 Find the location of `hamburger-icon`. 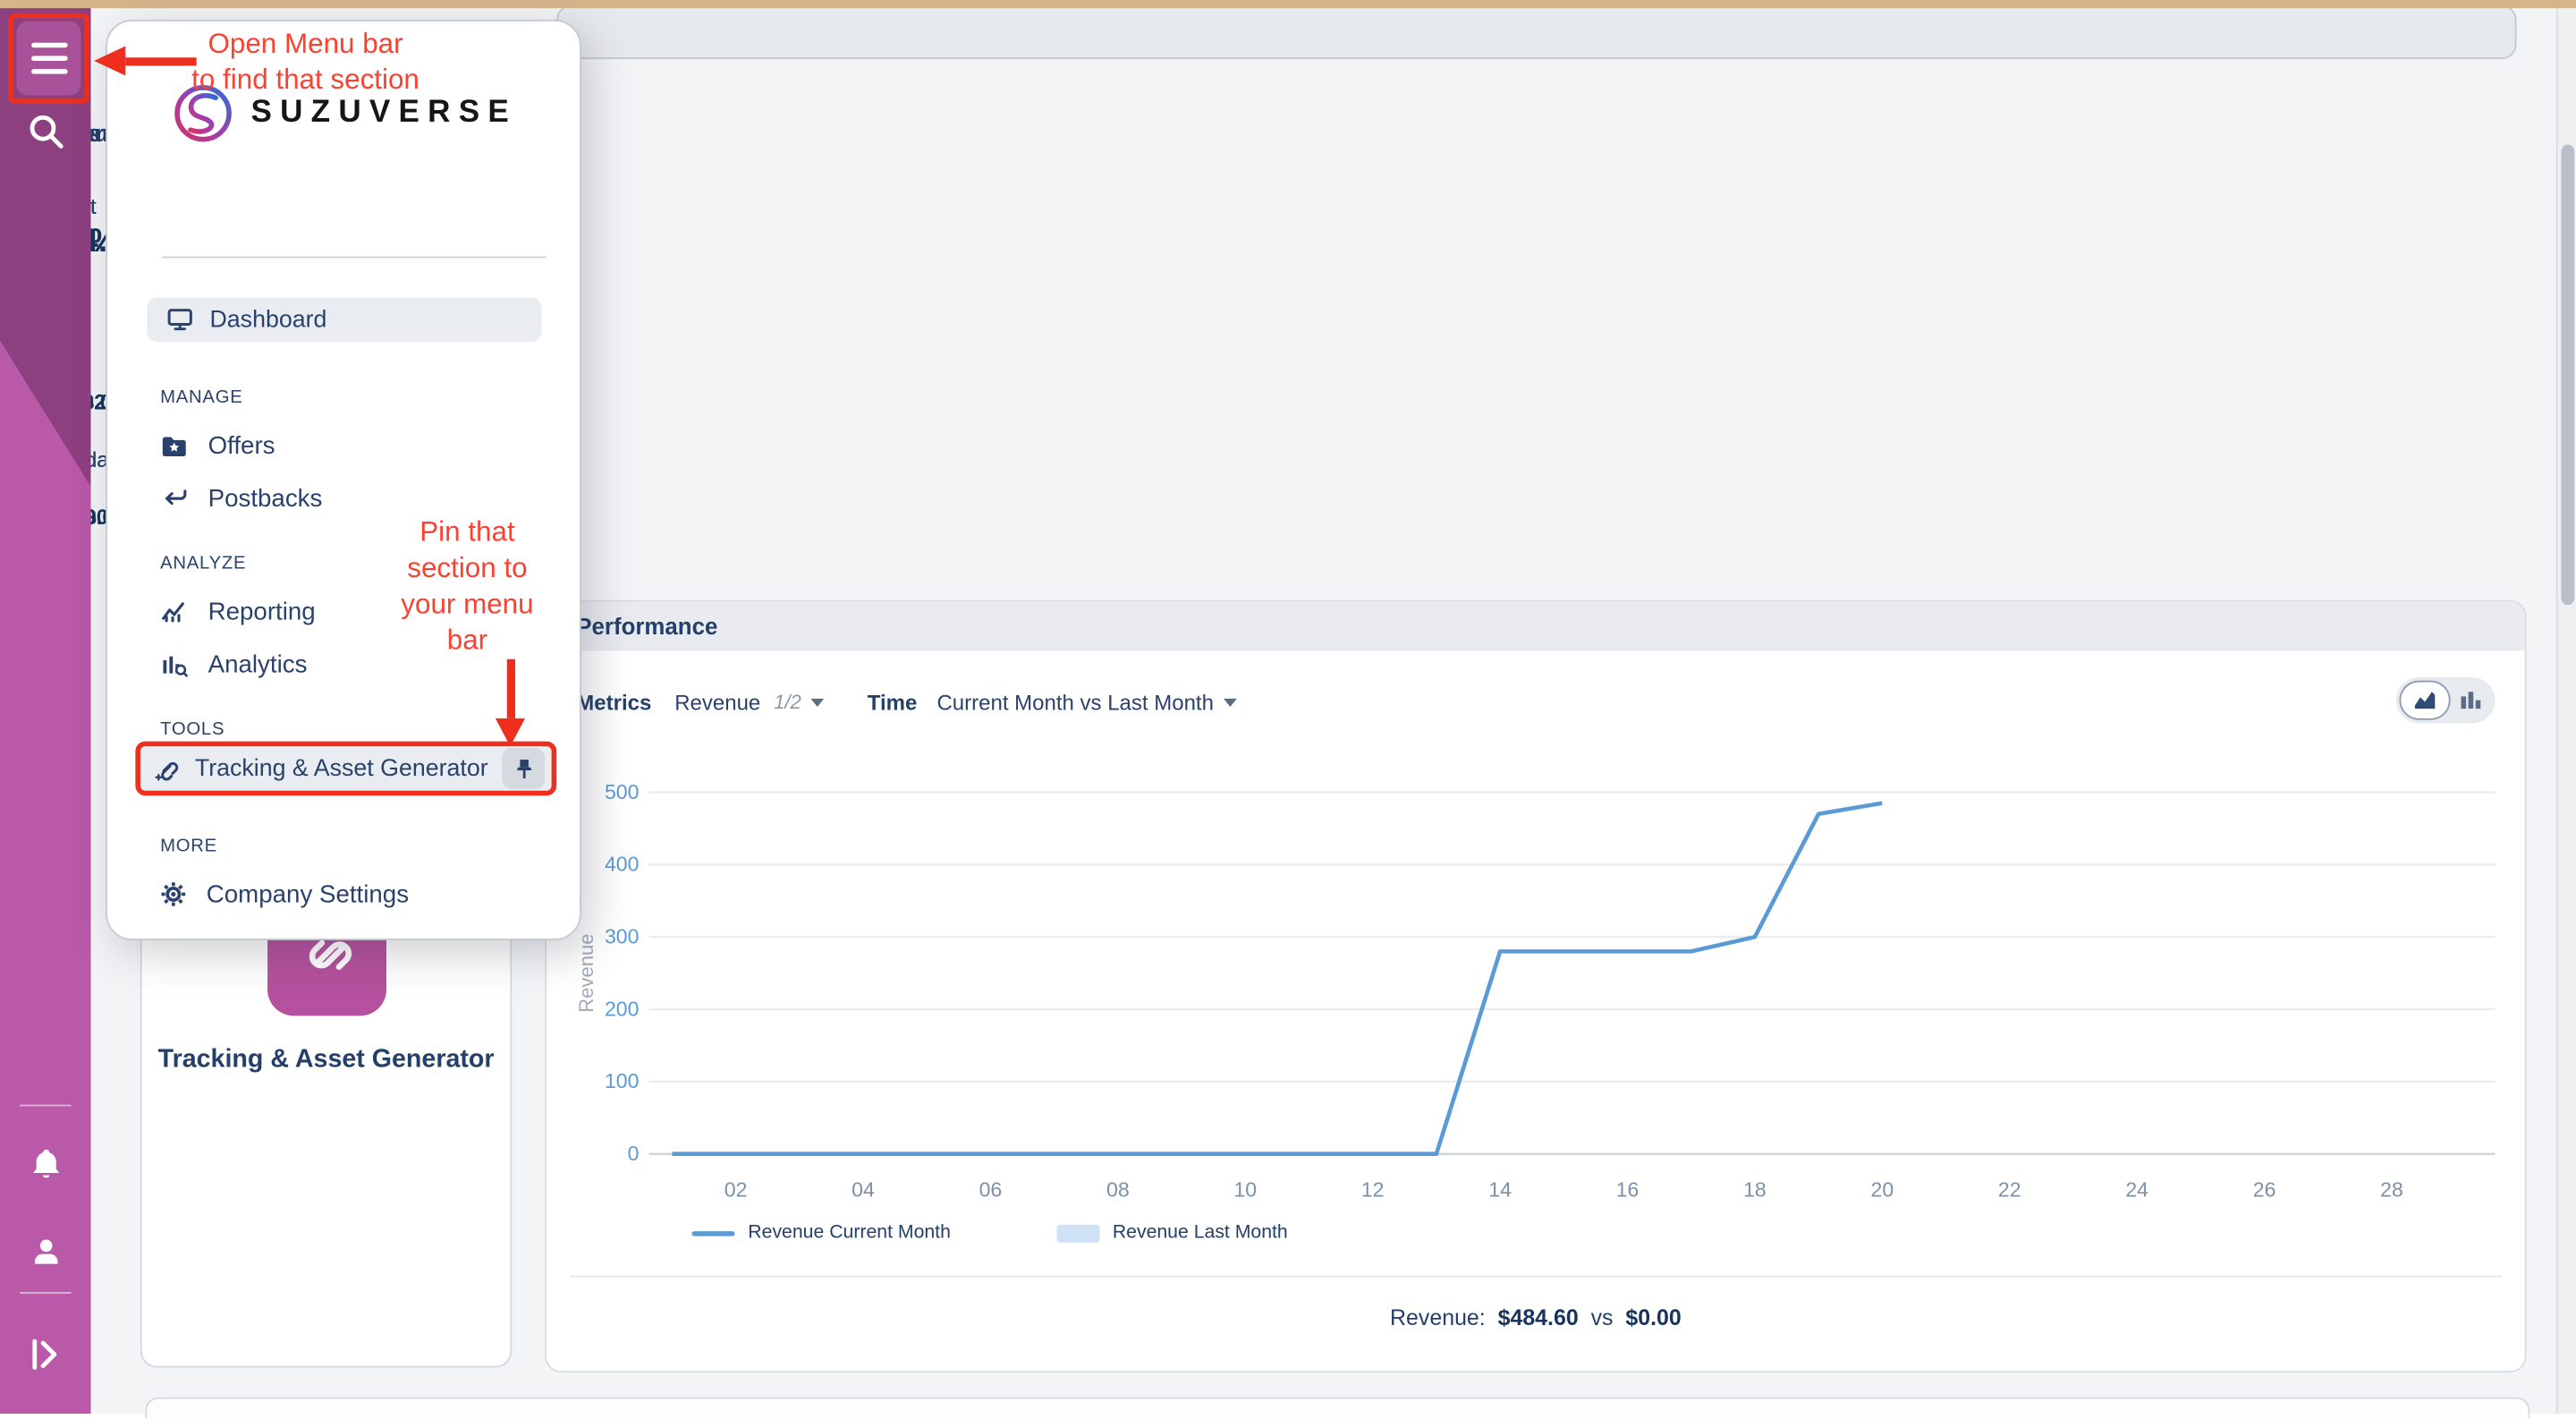

hamburger-icon is located at coordinates (48, 45).